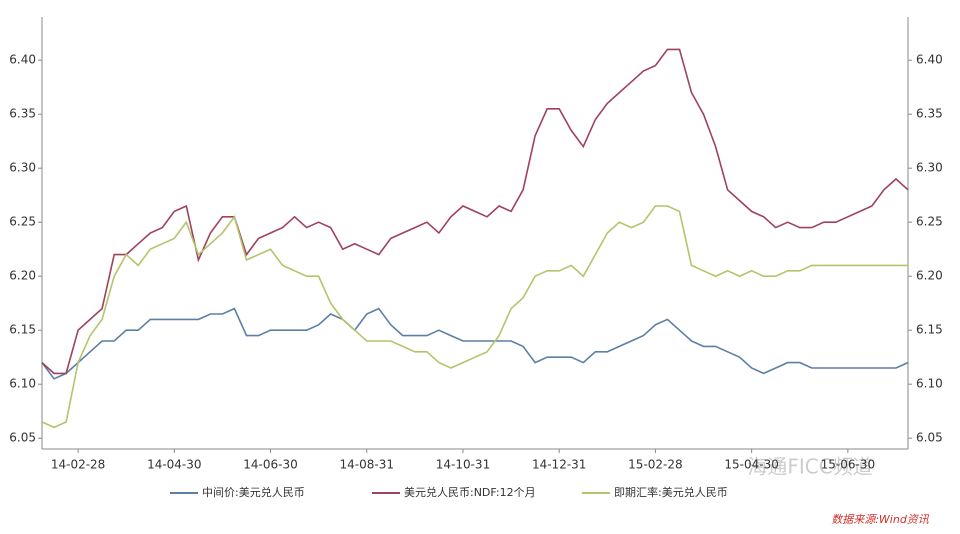 Image resolution: width=960 pixels, height=534 pixels. I want to click on y2-tick-label: 6.05, so click(929, 438).